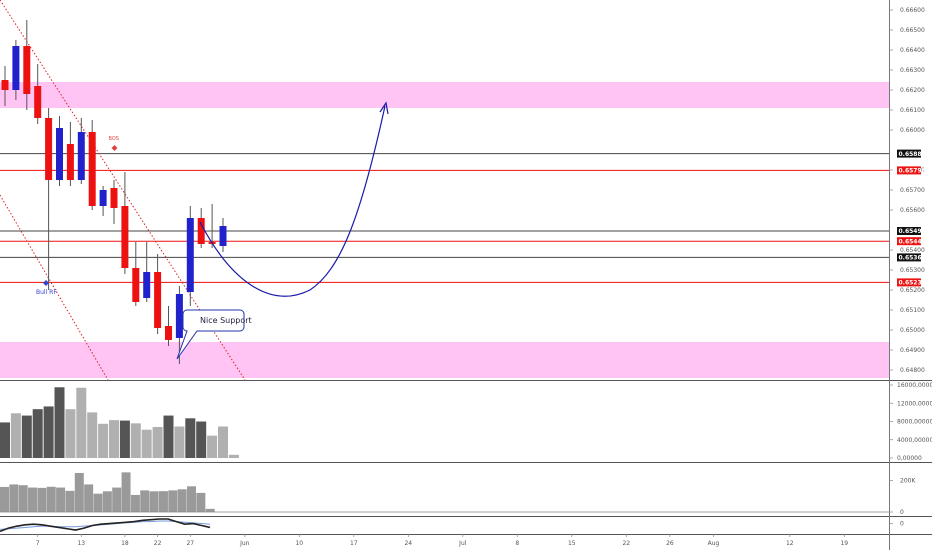  Describe the element at coordinates (572, 543) in the screenshot. I see `date-axis-label: 15` at that location.